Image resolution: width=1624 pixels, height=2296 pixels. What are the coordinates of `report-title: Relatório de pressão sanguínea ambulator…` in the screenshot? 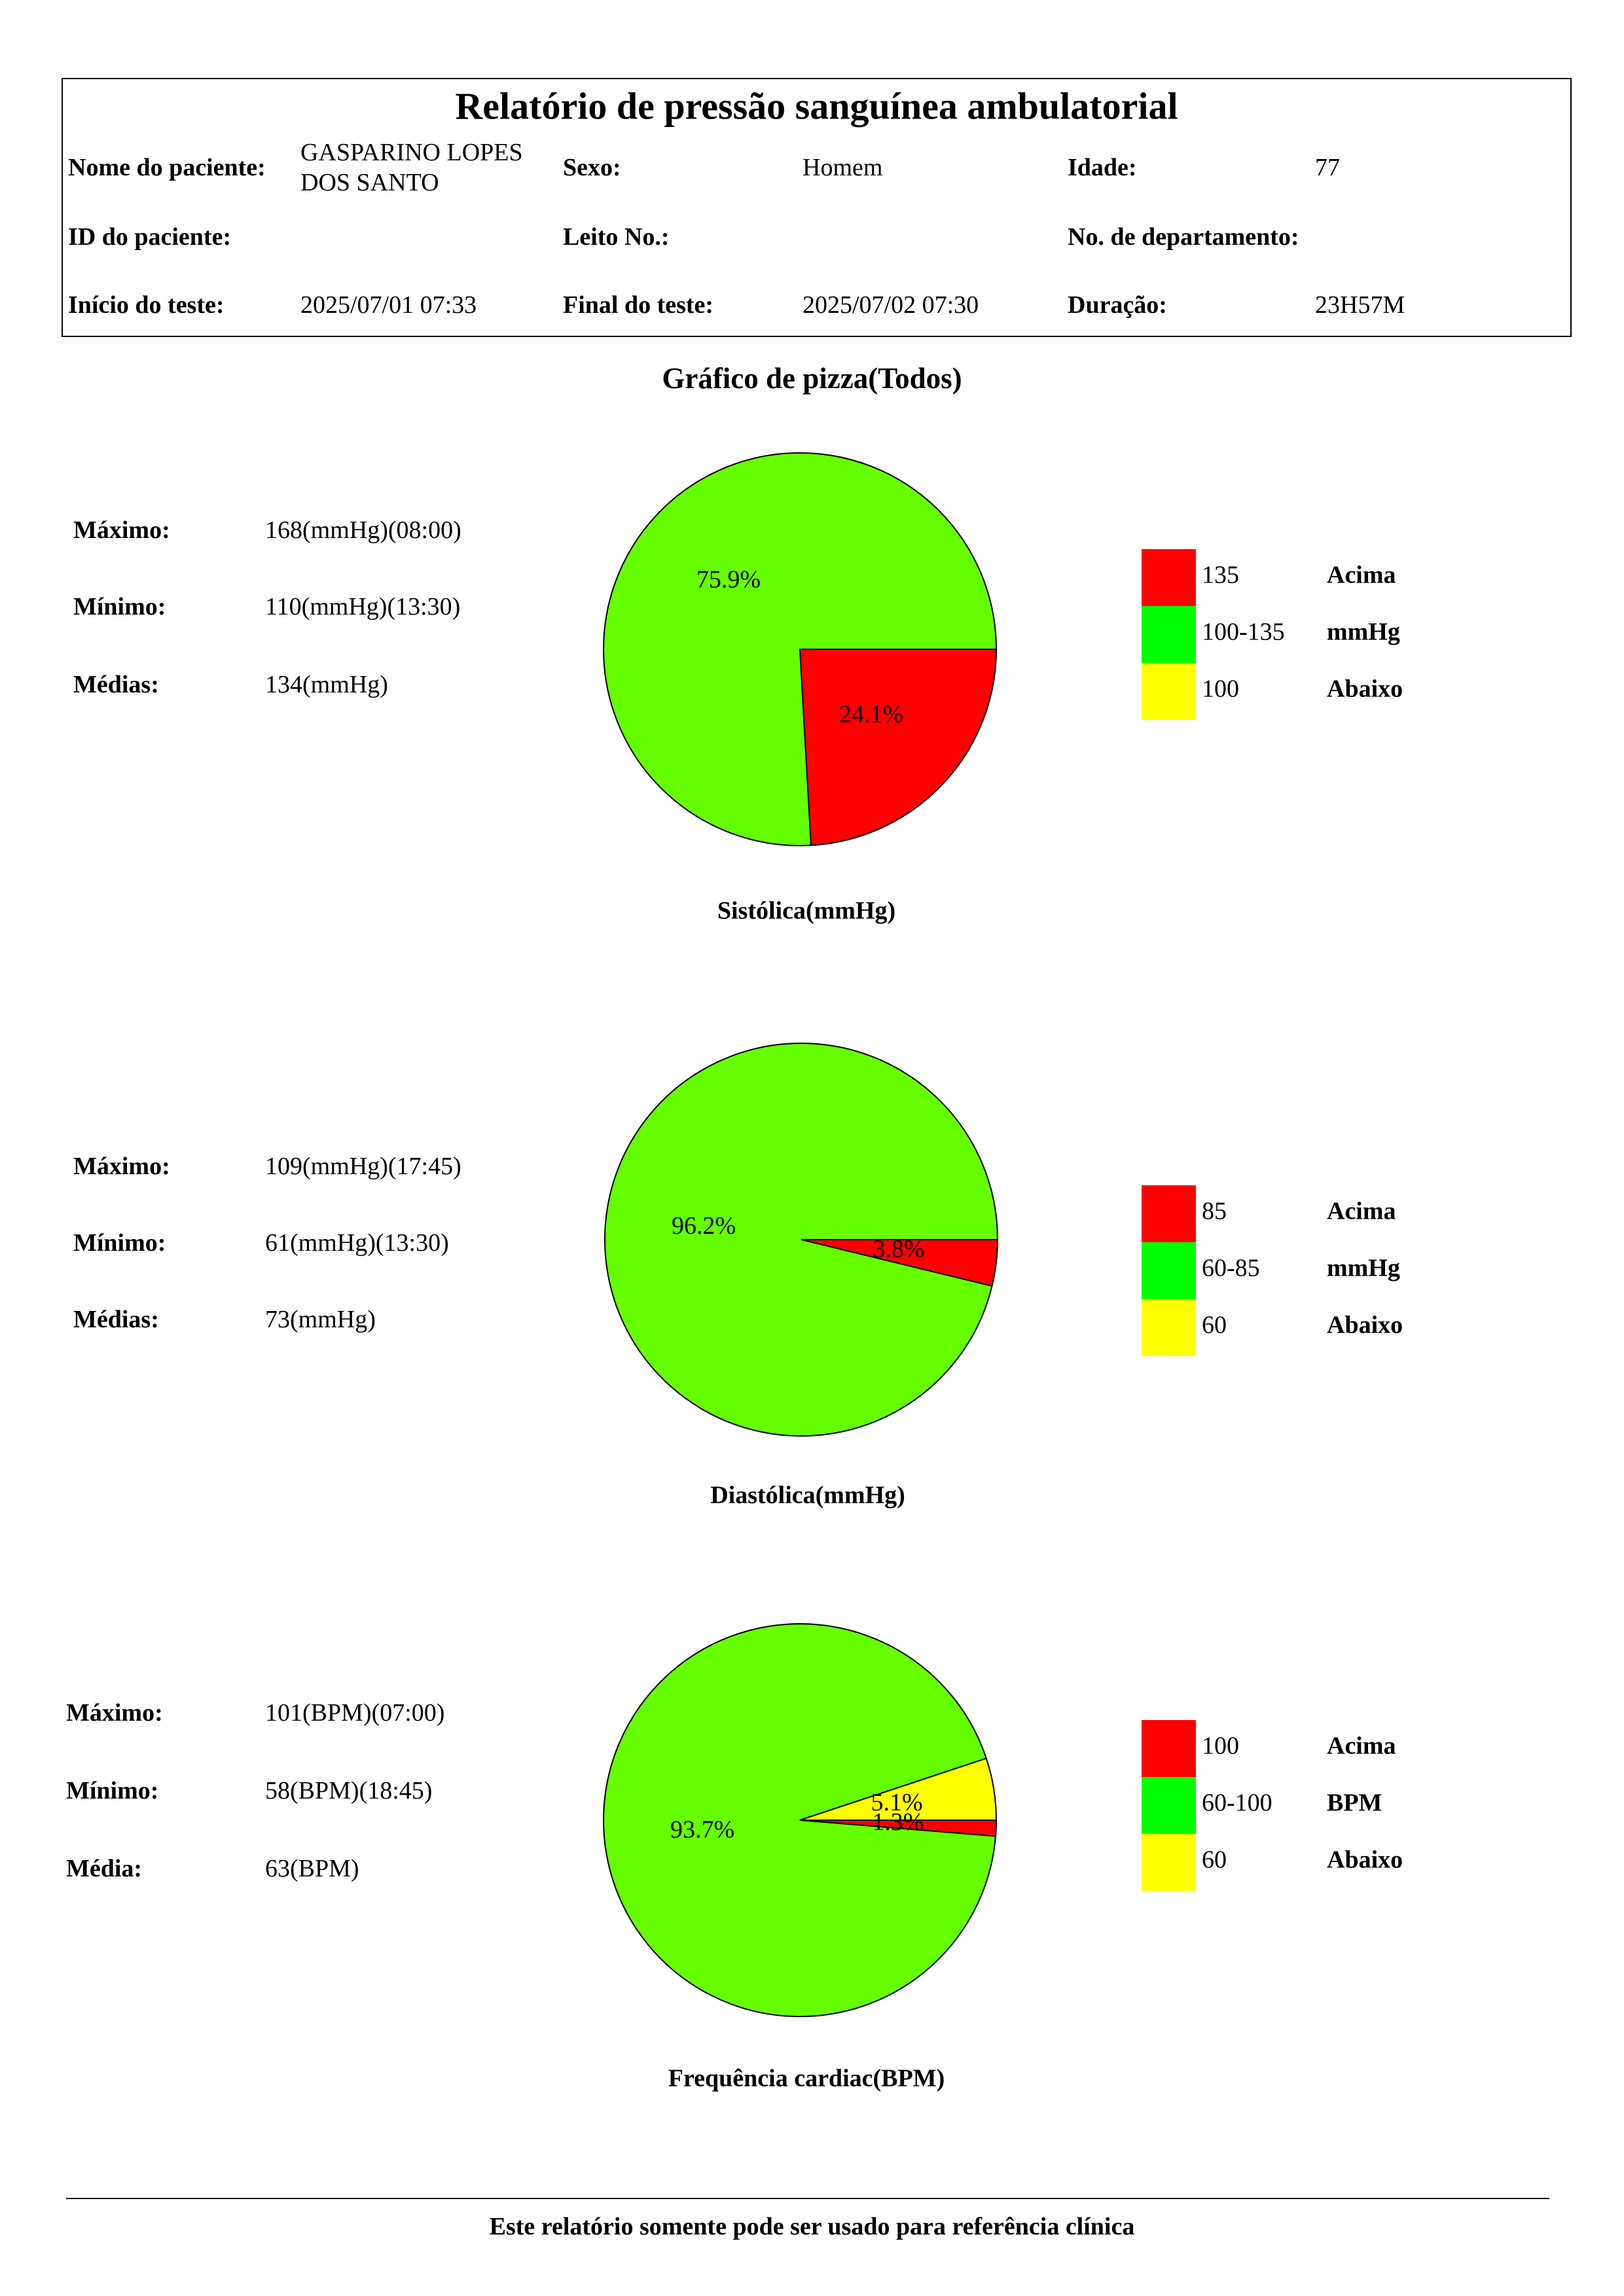 It's located at (816, 106).